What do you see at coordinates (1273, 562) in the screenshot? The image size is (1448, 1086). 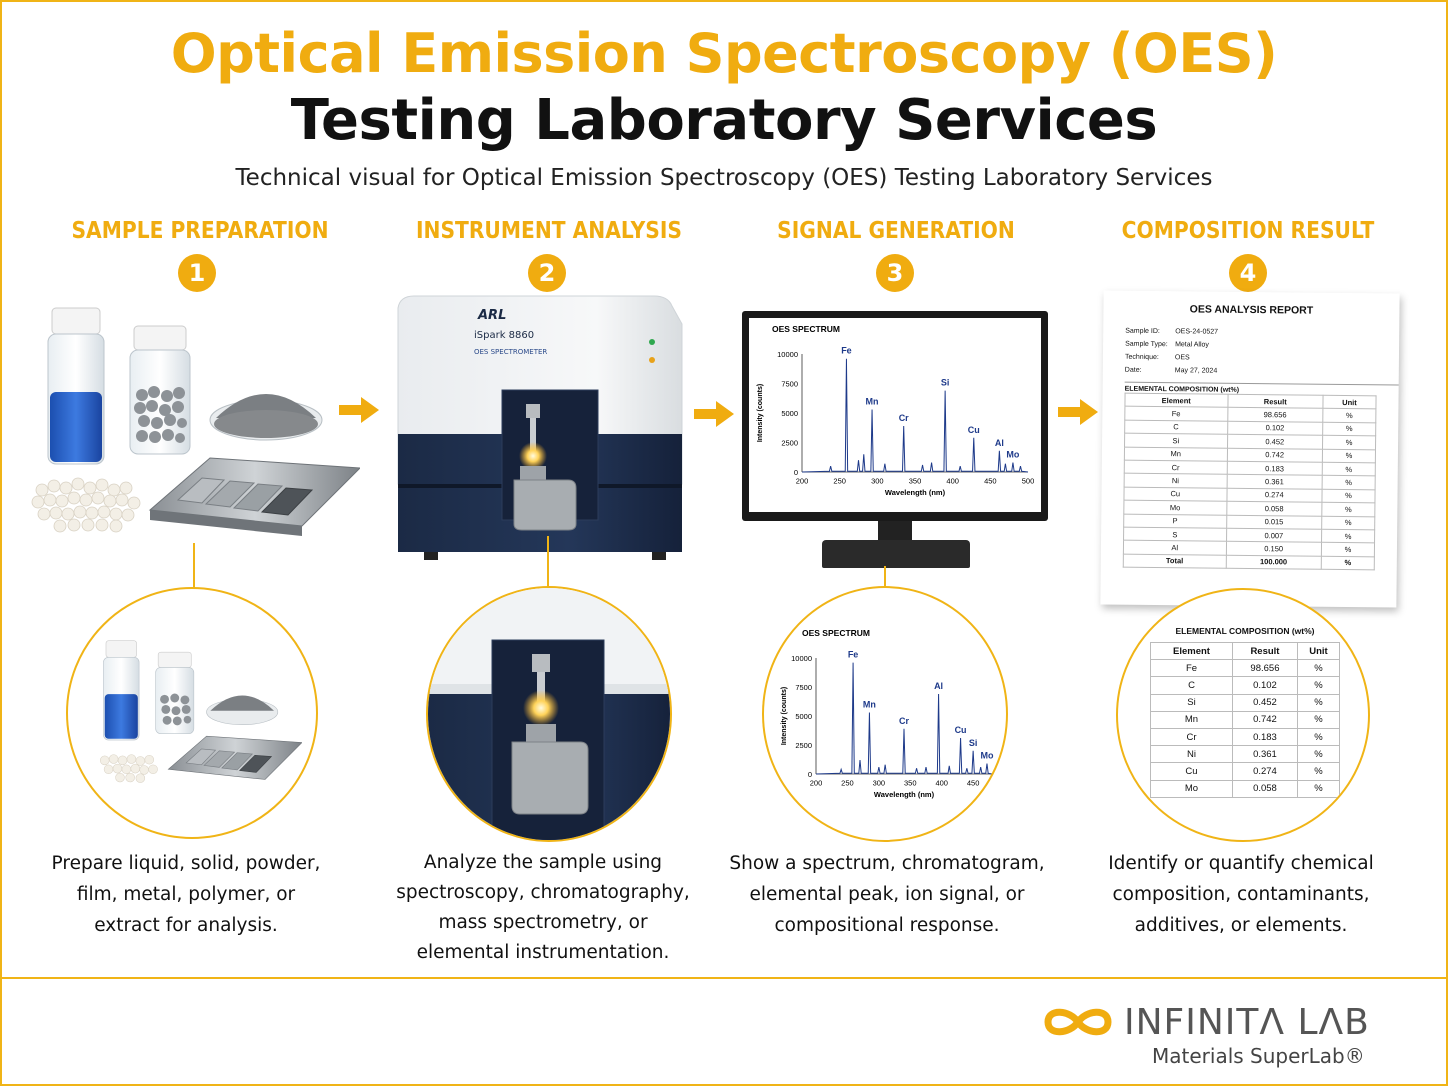 I see `report-cell: 100.000` at bounding box center [1273, 562].